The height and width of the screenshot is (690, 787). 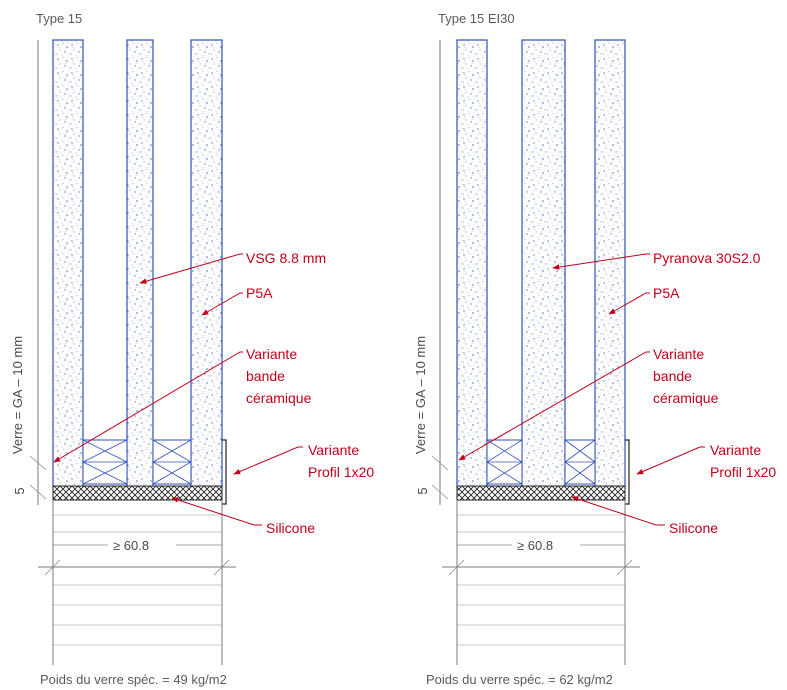 What do you see at coordinates (519, 679) in the screenshot?
I see `weight-caption: Poids du verre spéc. = 62 kg/m2` at bounding box center [519, 679].